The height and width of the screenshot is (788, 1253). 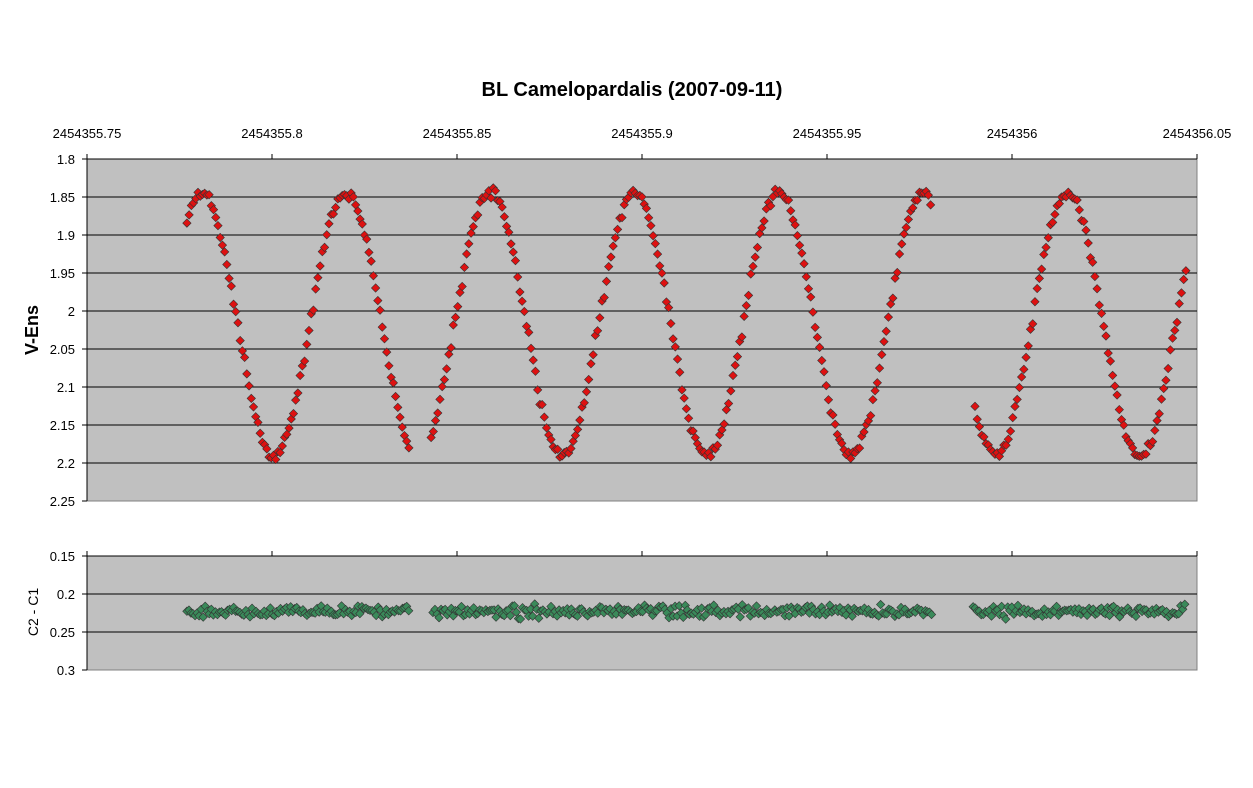 I want to click on x-tick-label: 2454356.05, so click(x=1197, y=133).